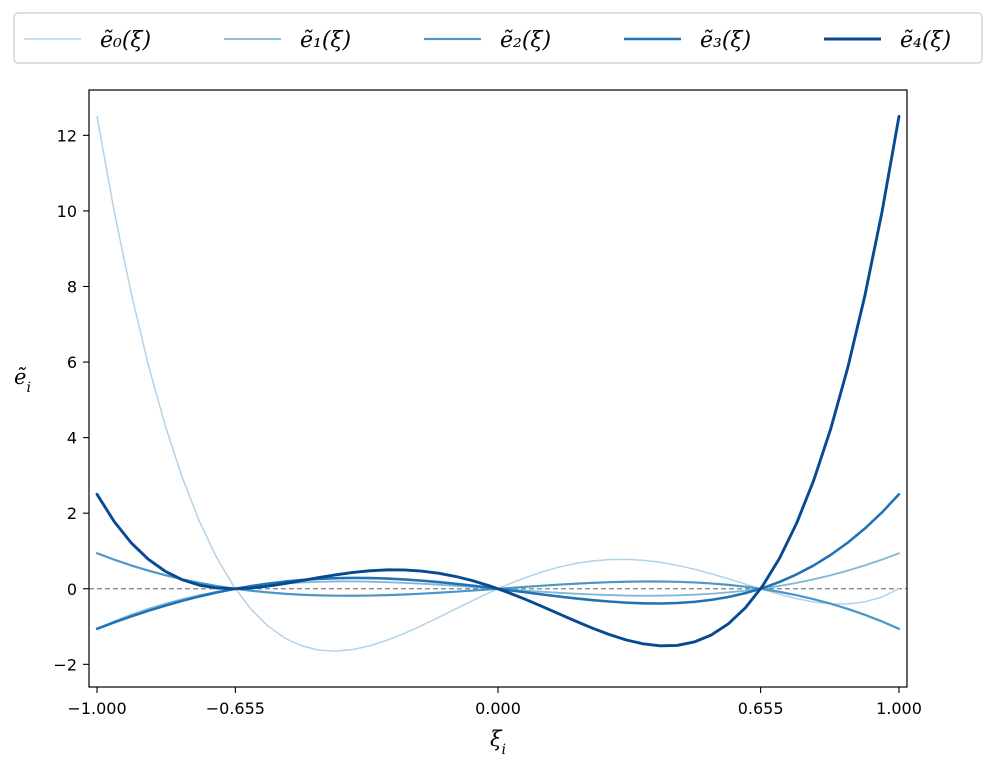 The height and width of the screenshot is (767, 996). I want to click on x-tick-label: −1.000, so click(96, 708).